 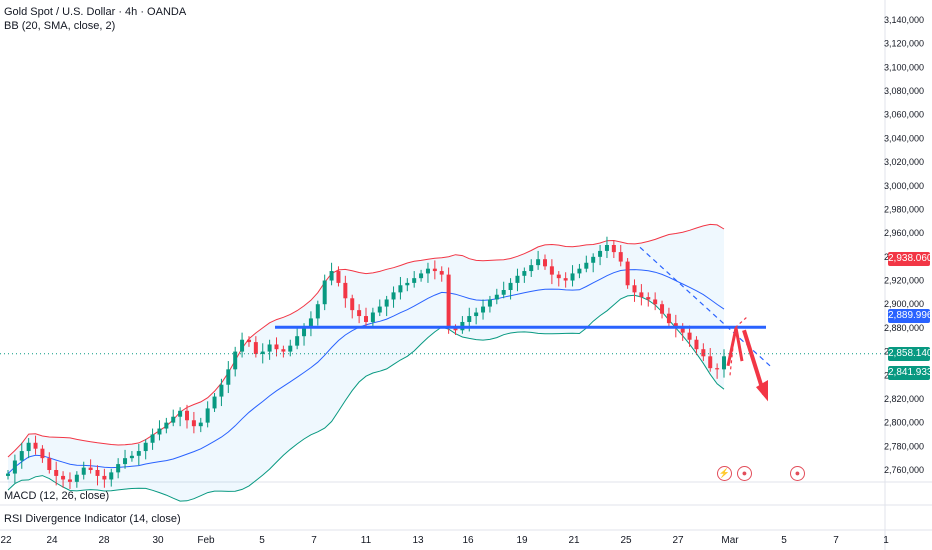 I want to click on x-tick-label: 13, so click(x=418, y=540).